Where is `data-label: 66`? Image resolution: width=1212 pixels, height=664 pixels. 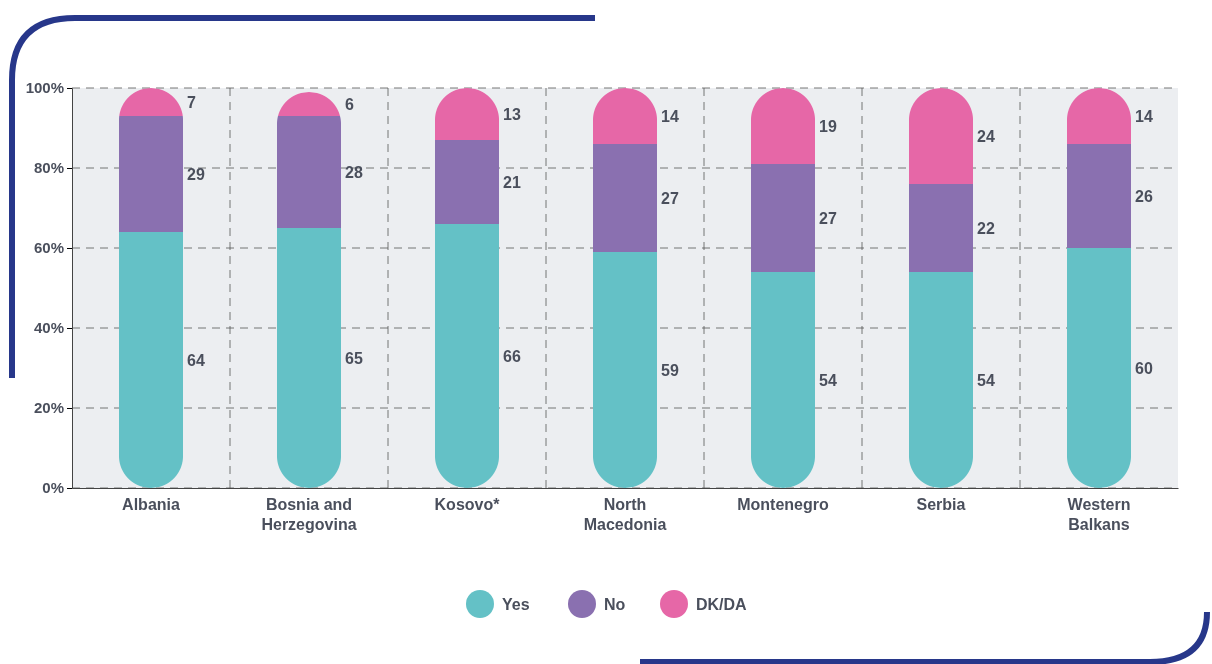 data-label: 66 is located at coordinates (512, 356).